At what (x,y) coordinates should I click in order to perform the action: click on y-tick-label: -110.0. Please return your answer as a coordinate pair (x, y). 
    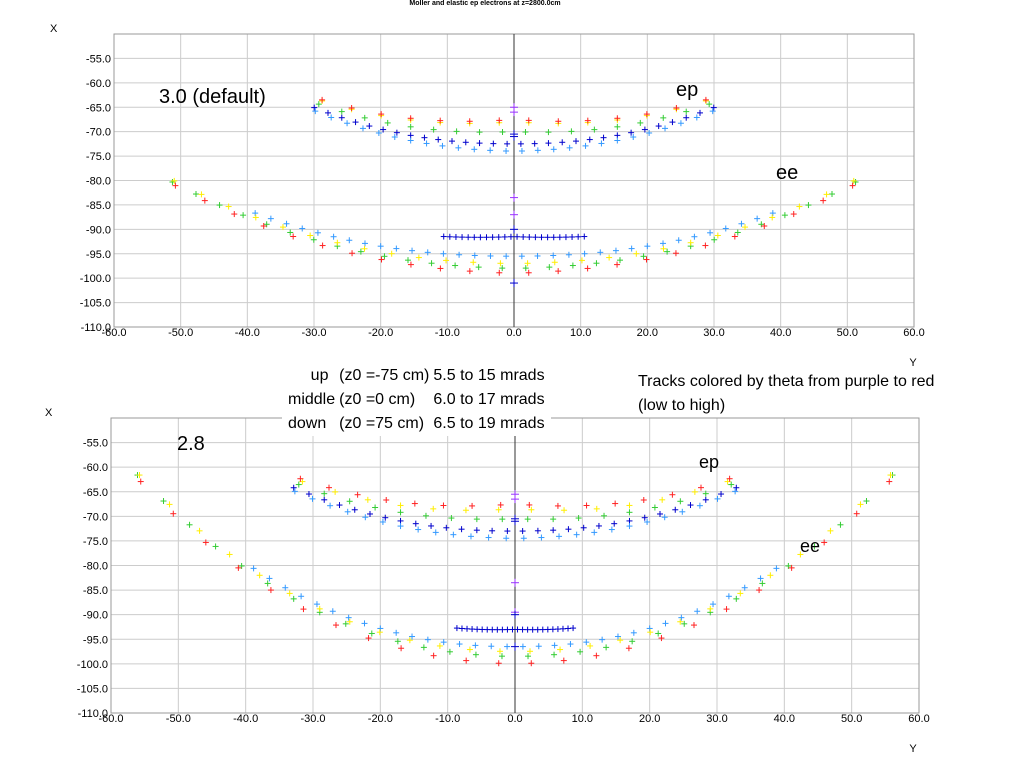
    Looking at the image, I should click on (96, 328).